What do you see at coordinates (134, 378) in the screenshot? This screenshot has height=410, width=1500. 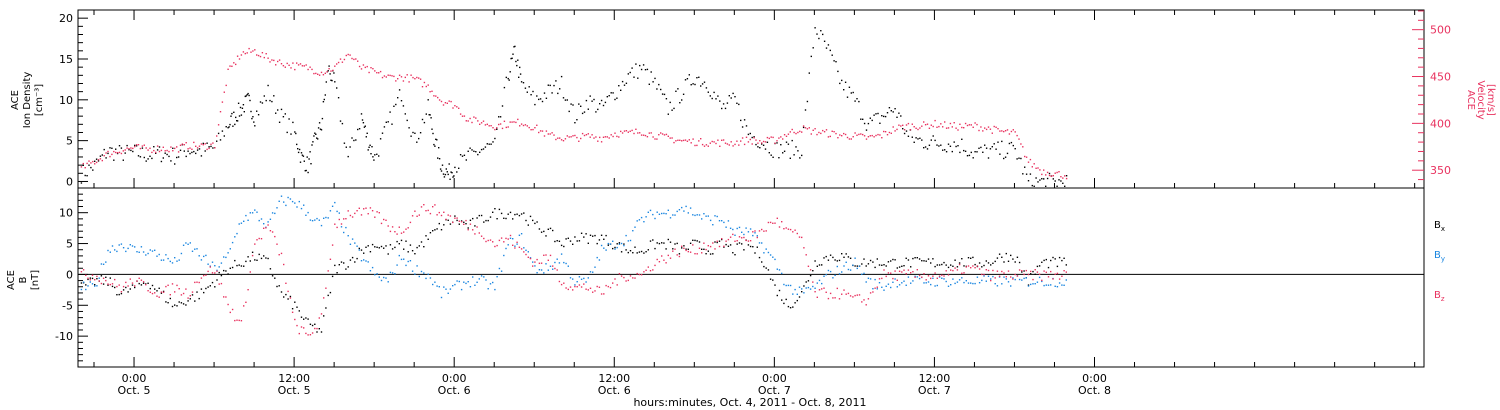 I see `time-tick-label: 0:00` at bounding box center [134, 378].